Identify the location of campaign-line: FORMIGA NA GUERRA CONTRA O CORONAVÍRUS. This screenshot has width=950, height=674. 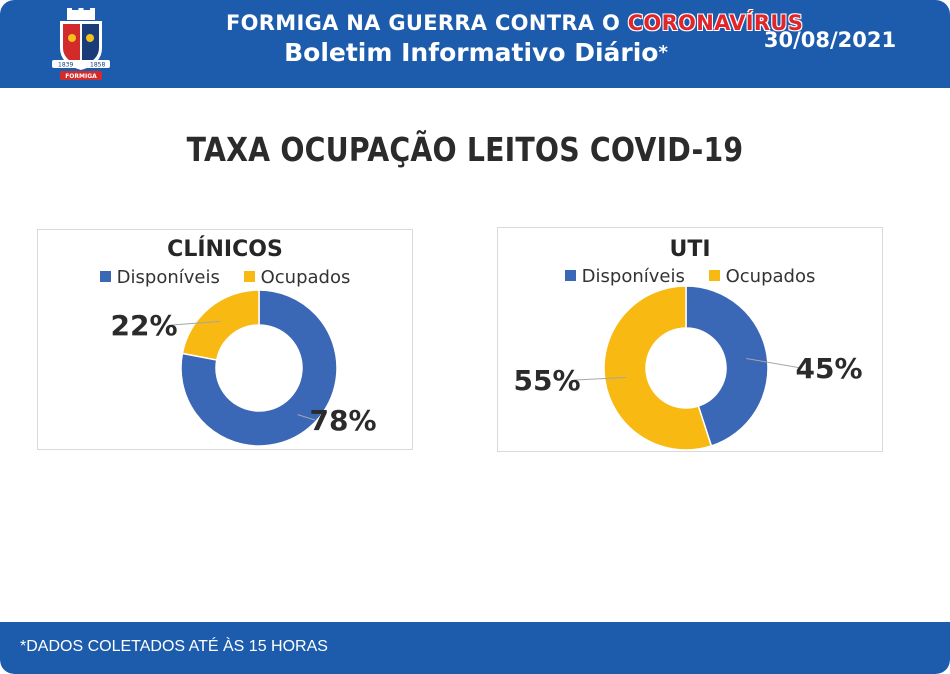
(514, 23).